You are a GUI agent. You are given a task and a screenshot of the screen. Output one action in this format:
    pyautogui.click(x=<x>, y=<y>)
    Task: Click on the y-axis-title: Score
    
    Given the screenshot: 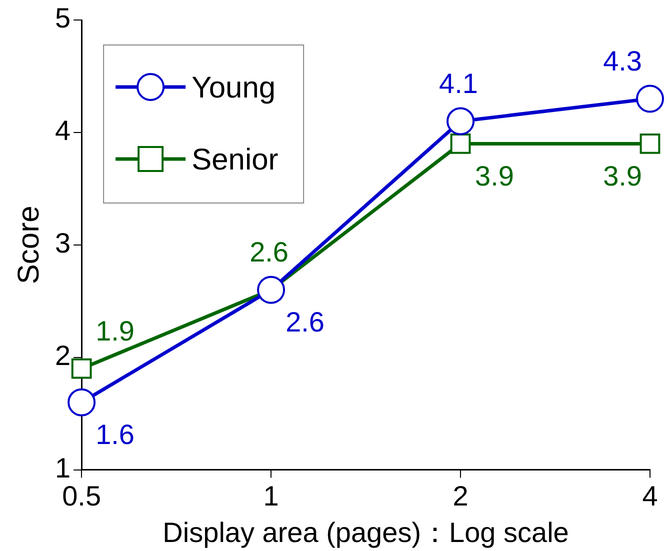 What is the action you would take?
    pyautogui.click(x=29, y=245)
    